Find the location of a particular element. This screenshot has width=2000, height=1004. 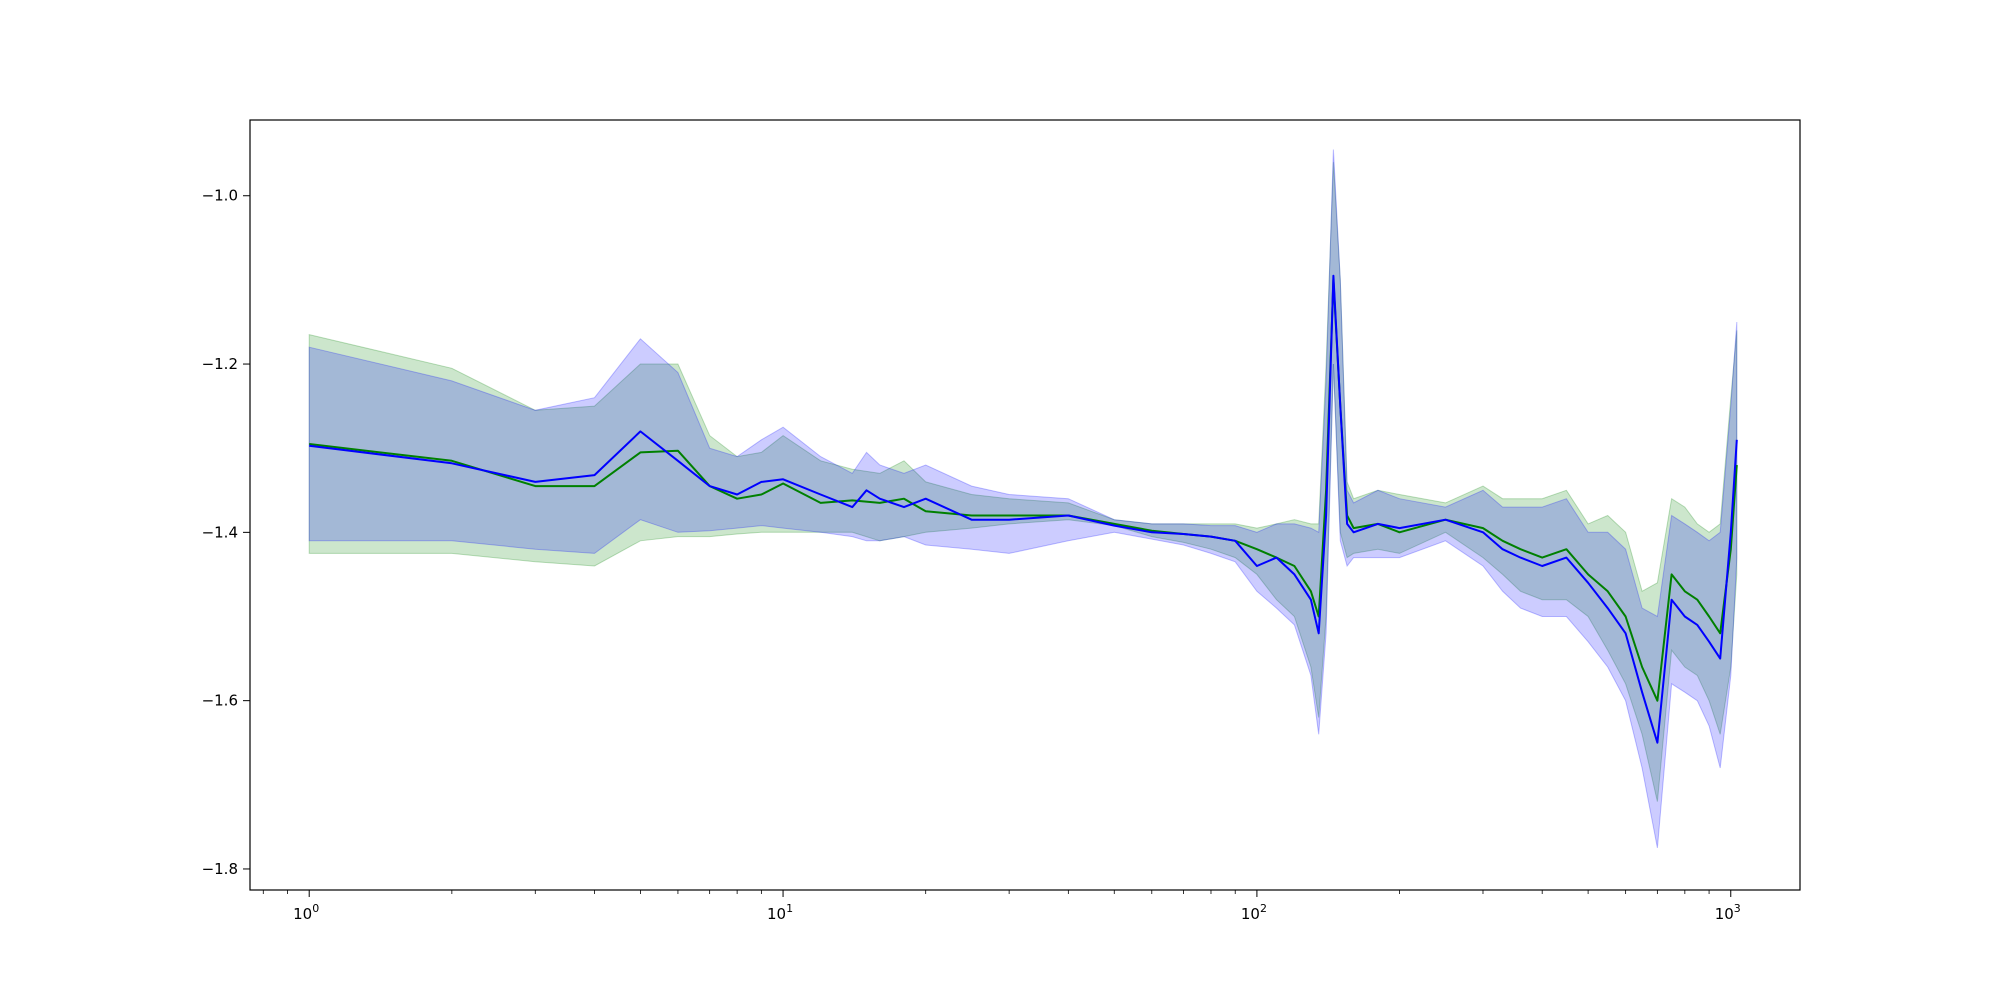

y-tick-label: −1.8 is located at coordinates (220, 869).